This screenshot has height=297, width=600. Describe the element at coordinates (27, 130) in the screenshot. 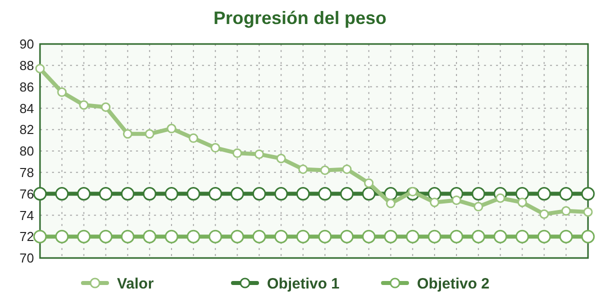

I see `y-tick-label: 82` at that location.